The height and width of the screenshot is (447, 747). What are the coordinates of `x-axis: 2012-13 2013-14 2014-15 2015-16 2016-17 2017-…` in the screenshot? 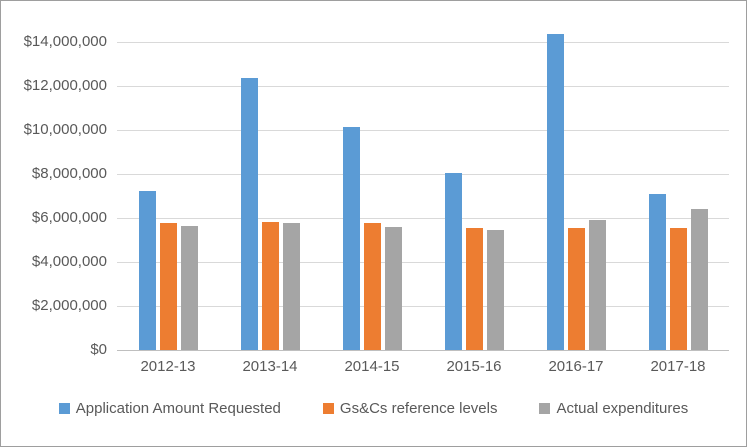 It's located at (423, 369).